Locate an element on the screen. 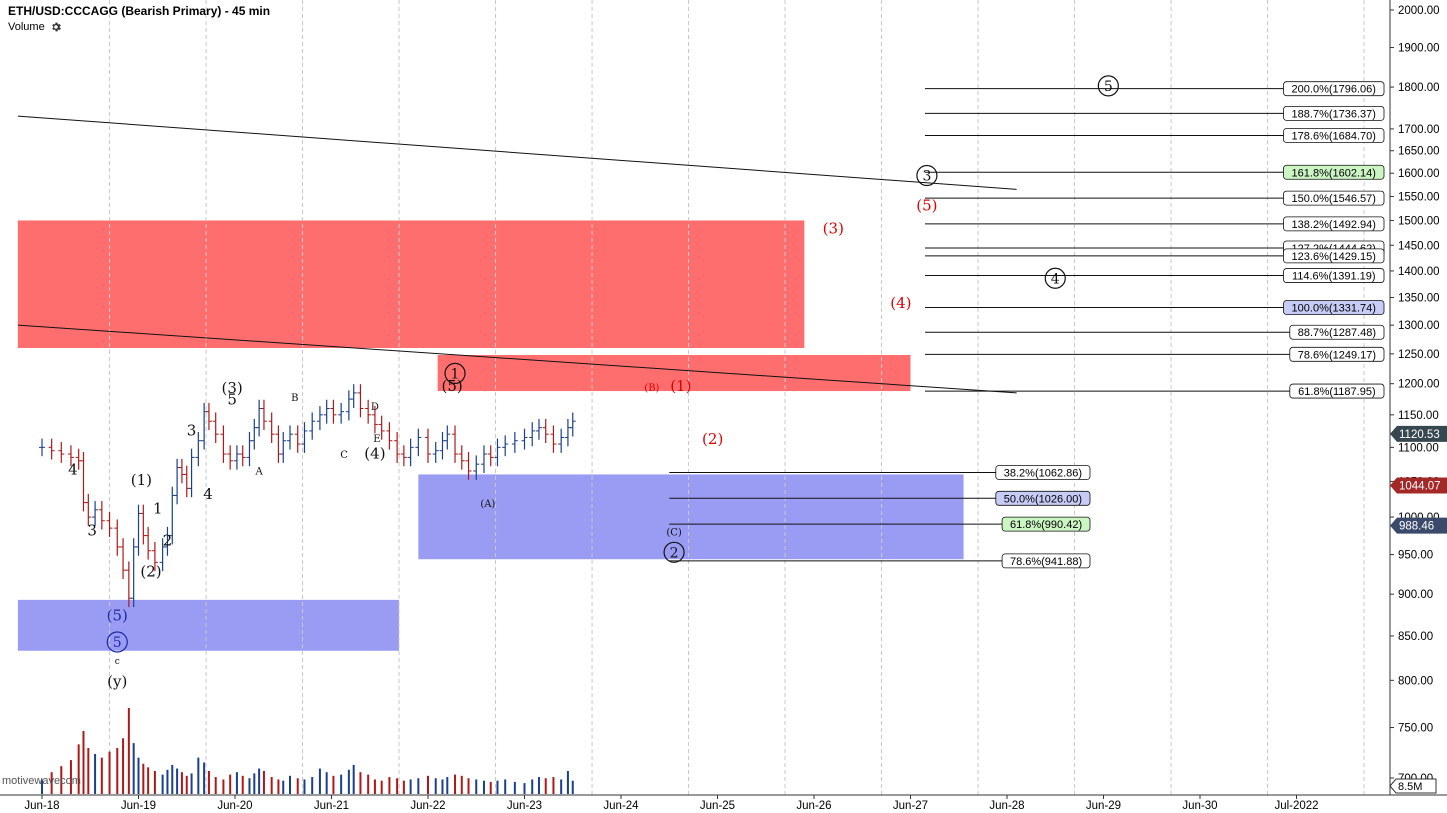  volume-label: Volume is located at coordinates (26, 27).